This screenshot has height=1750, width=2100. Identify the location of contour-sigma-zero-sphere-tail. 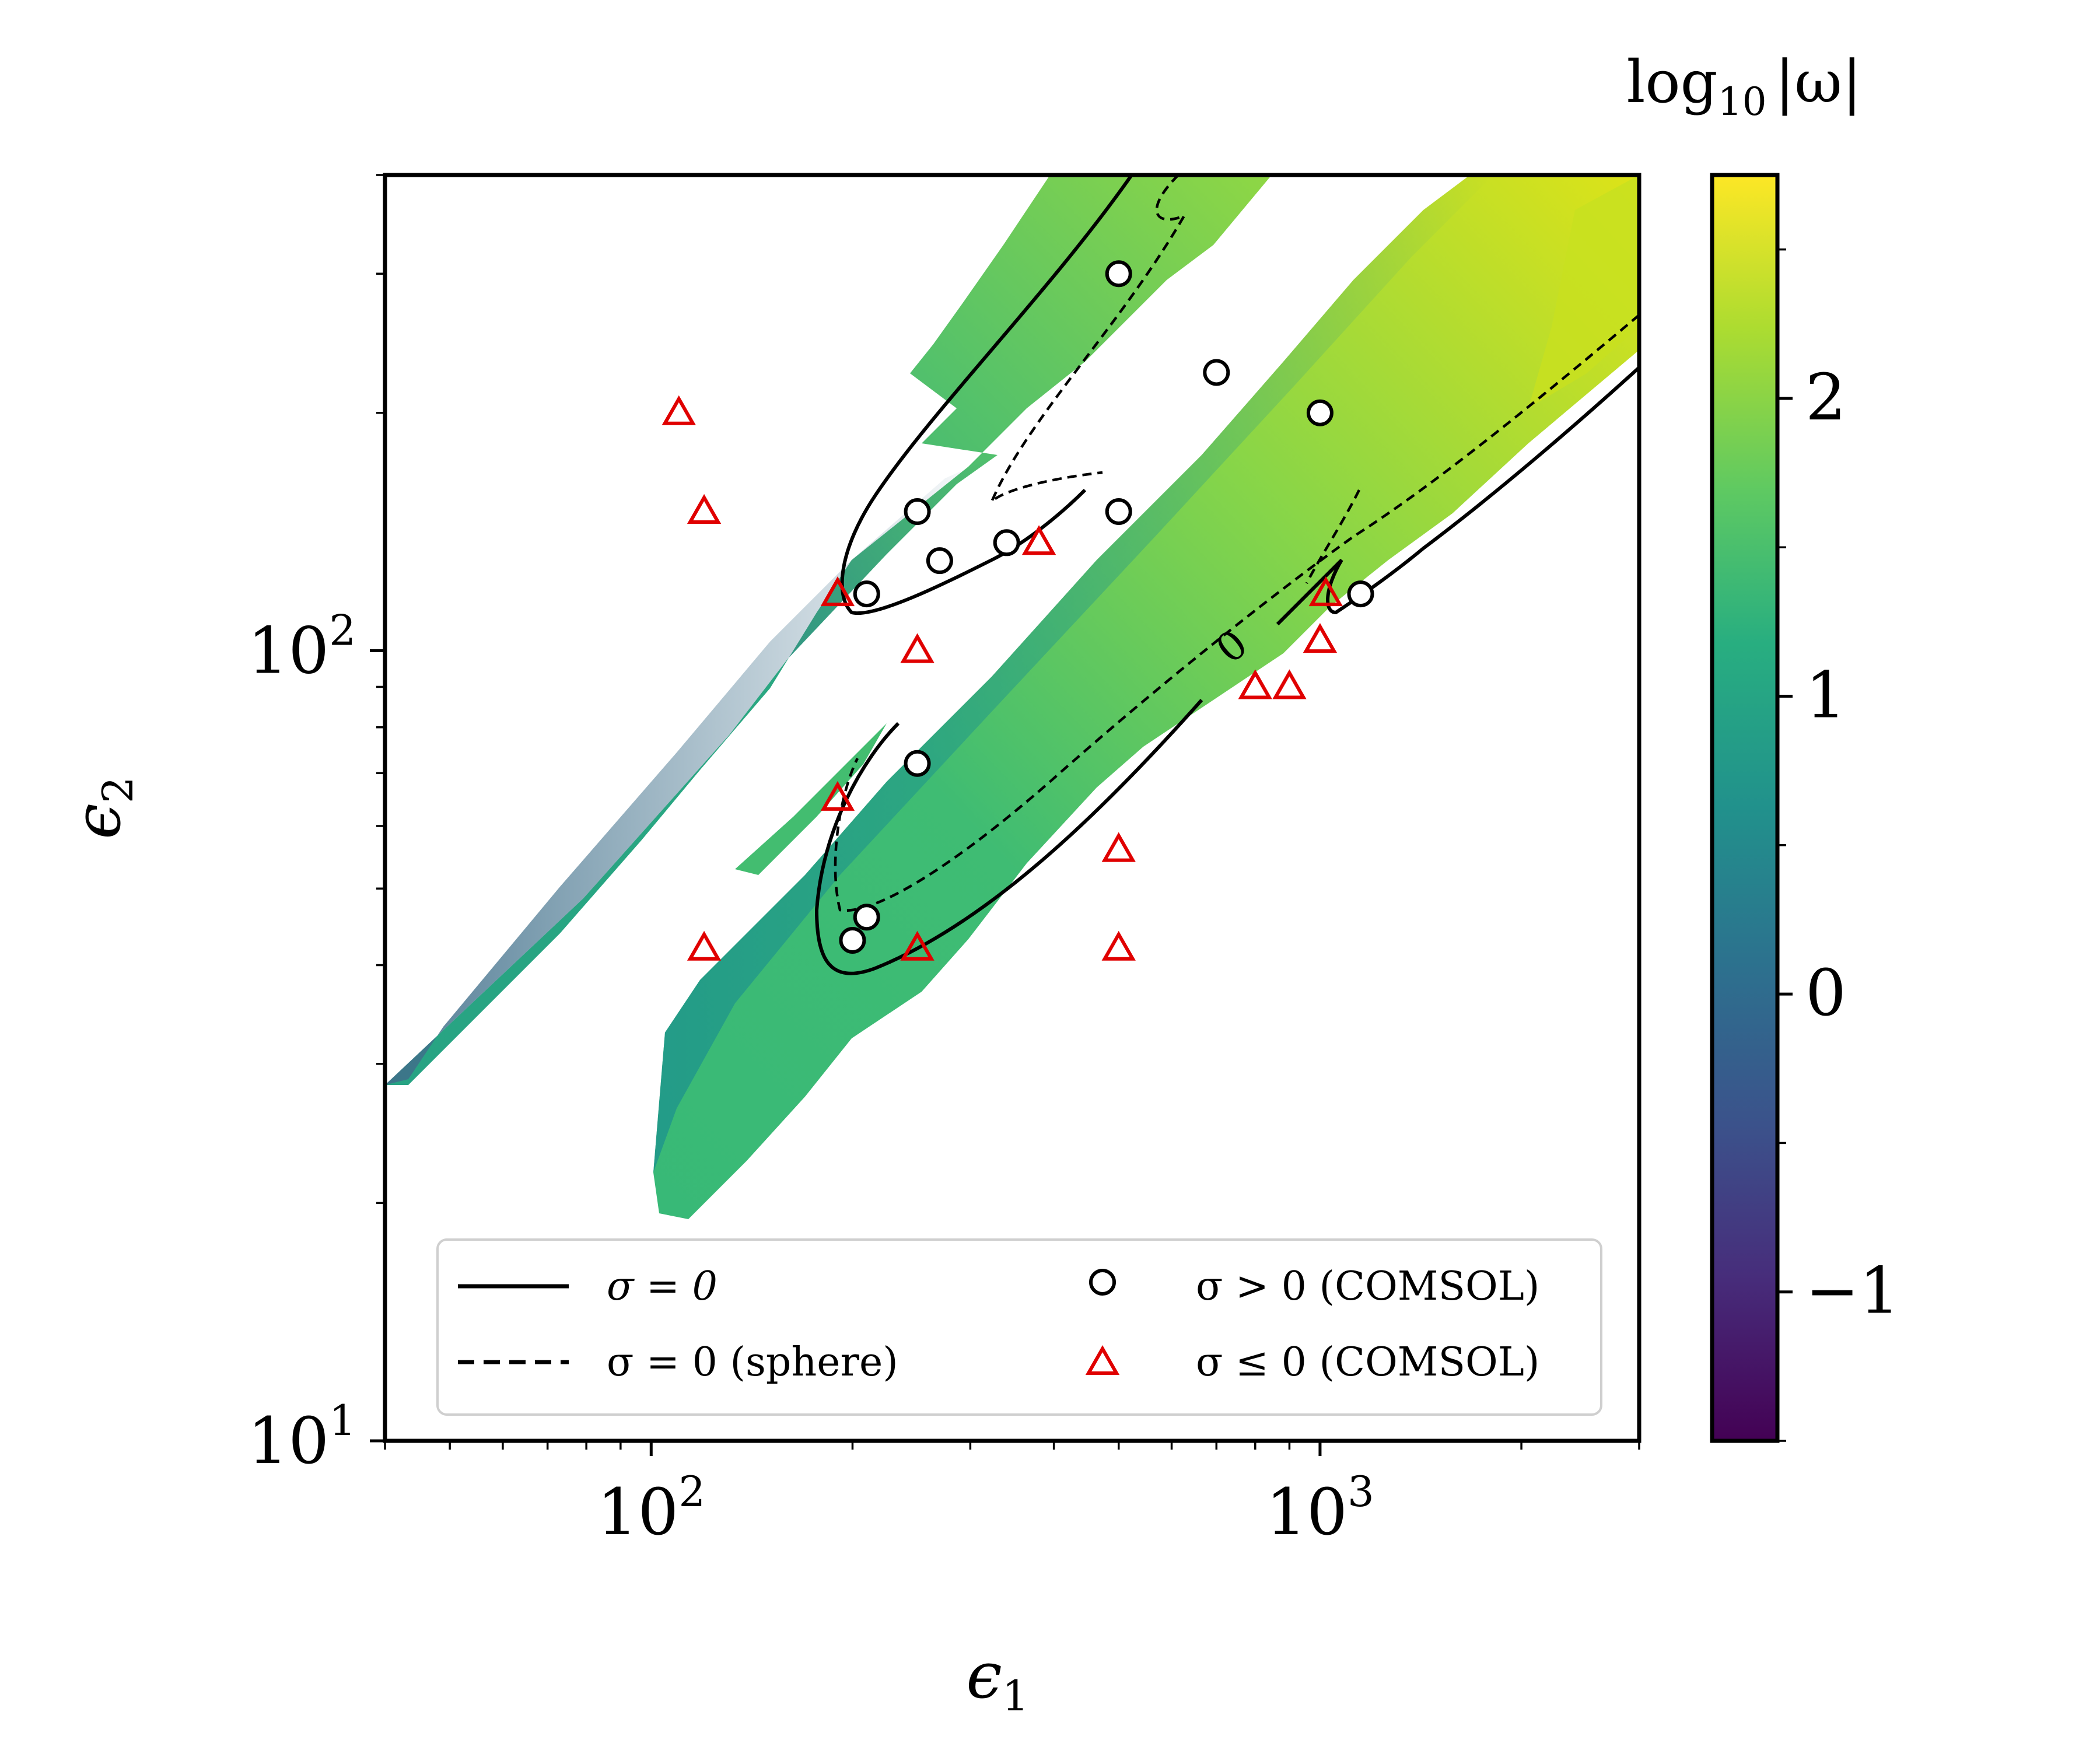
(1333, 536).